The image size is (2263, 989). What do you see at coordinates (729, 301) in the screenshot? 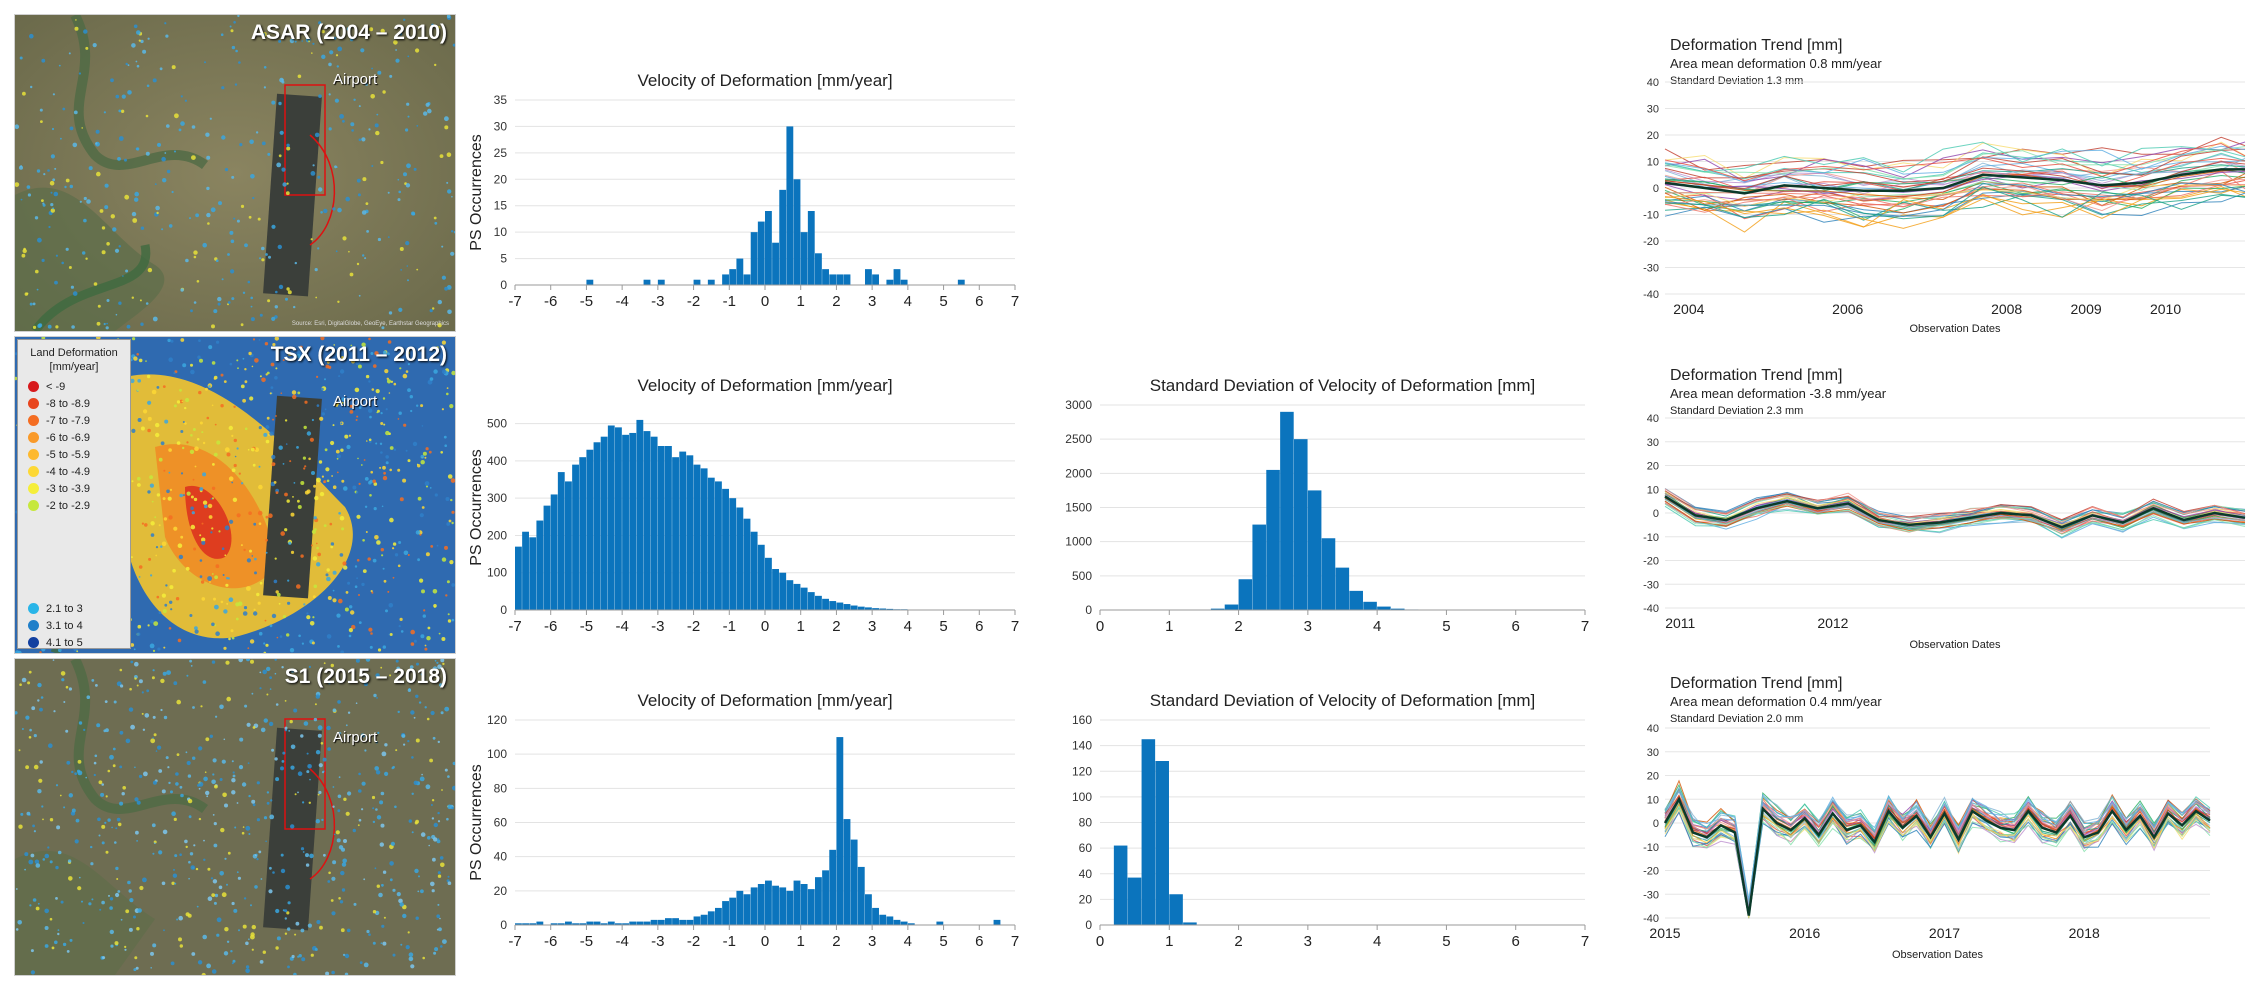
I see `x-tick-label: -1` at bounding box center [729, 301].